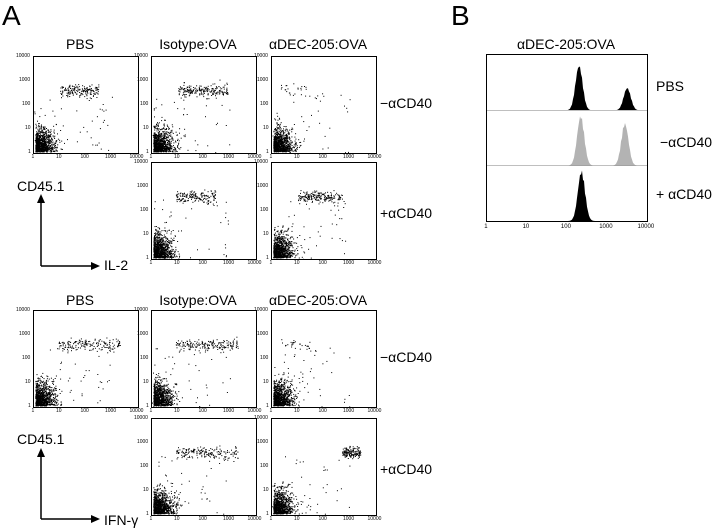  I want to click on scatter-points, so click(73, 118).